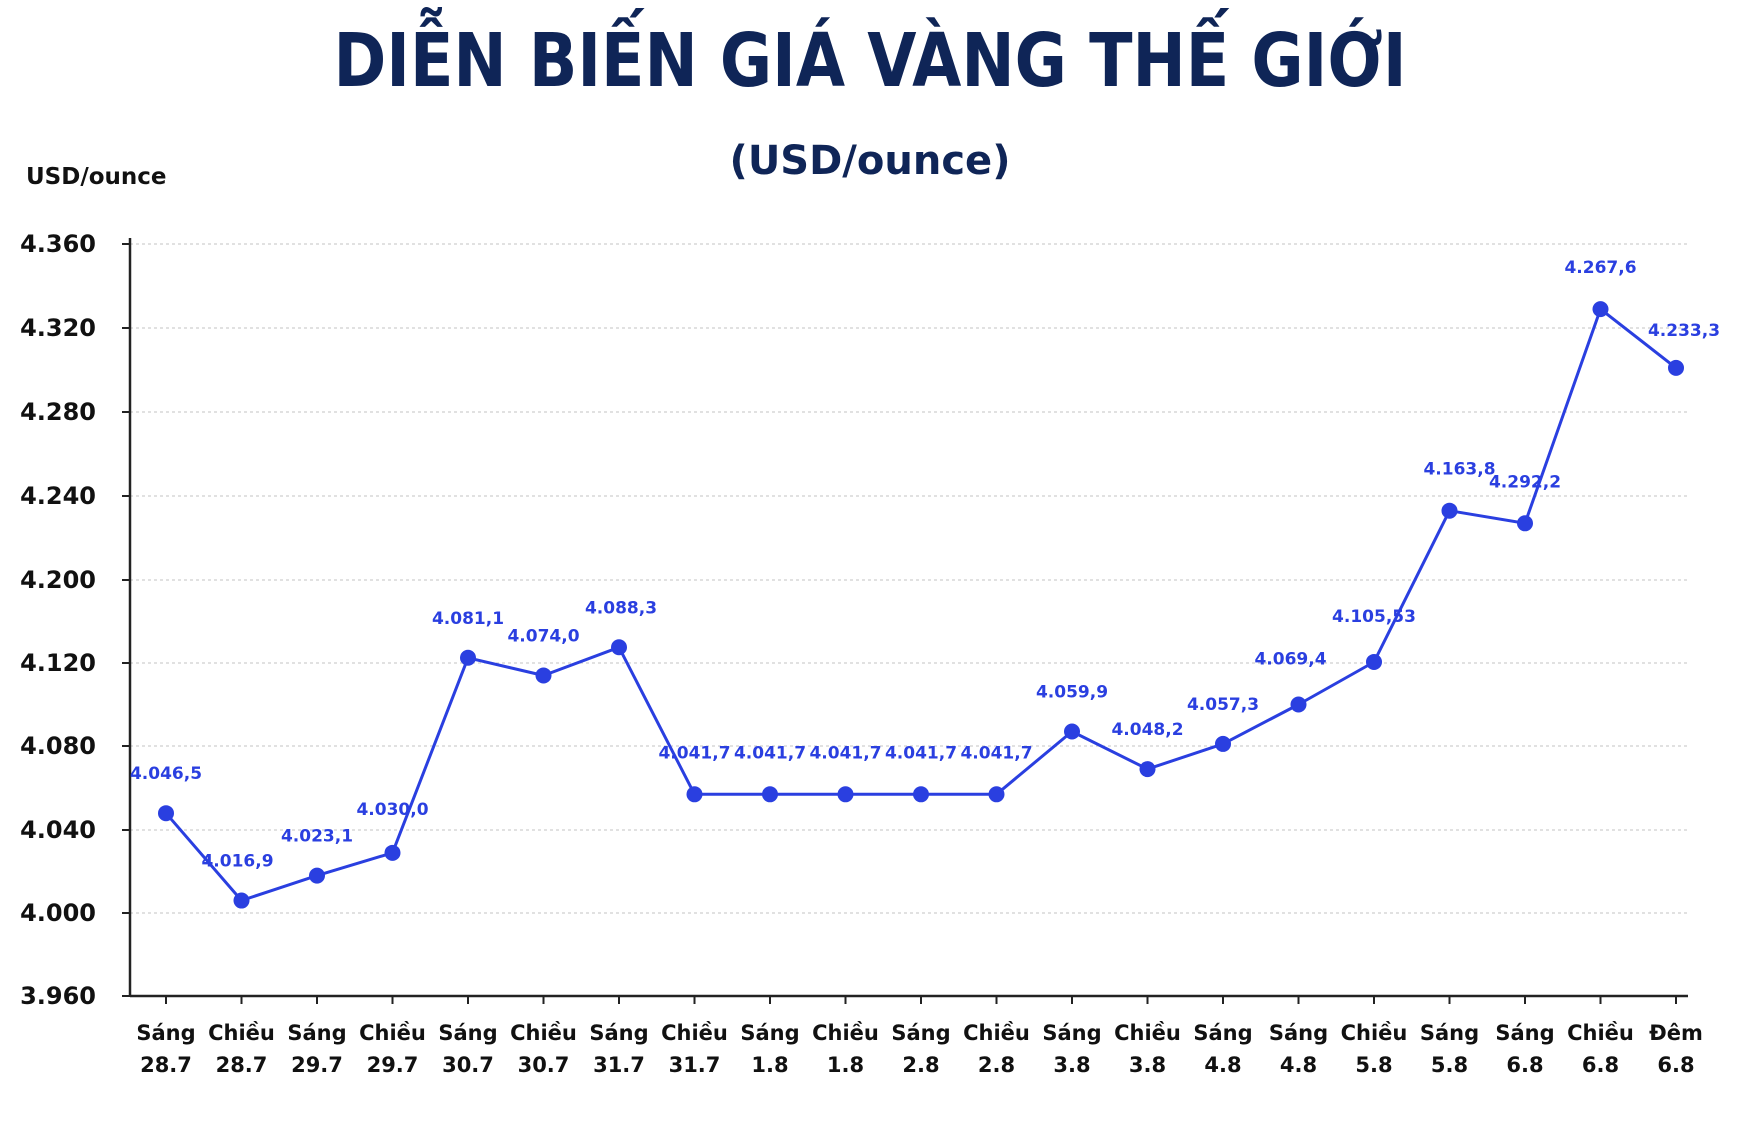  Describe the element at coordinates (58, 913) in the screenshot. I see `y-tick-label: 4.000` at that location.